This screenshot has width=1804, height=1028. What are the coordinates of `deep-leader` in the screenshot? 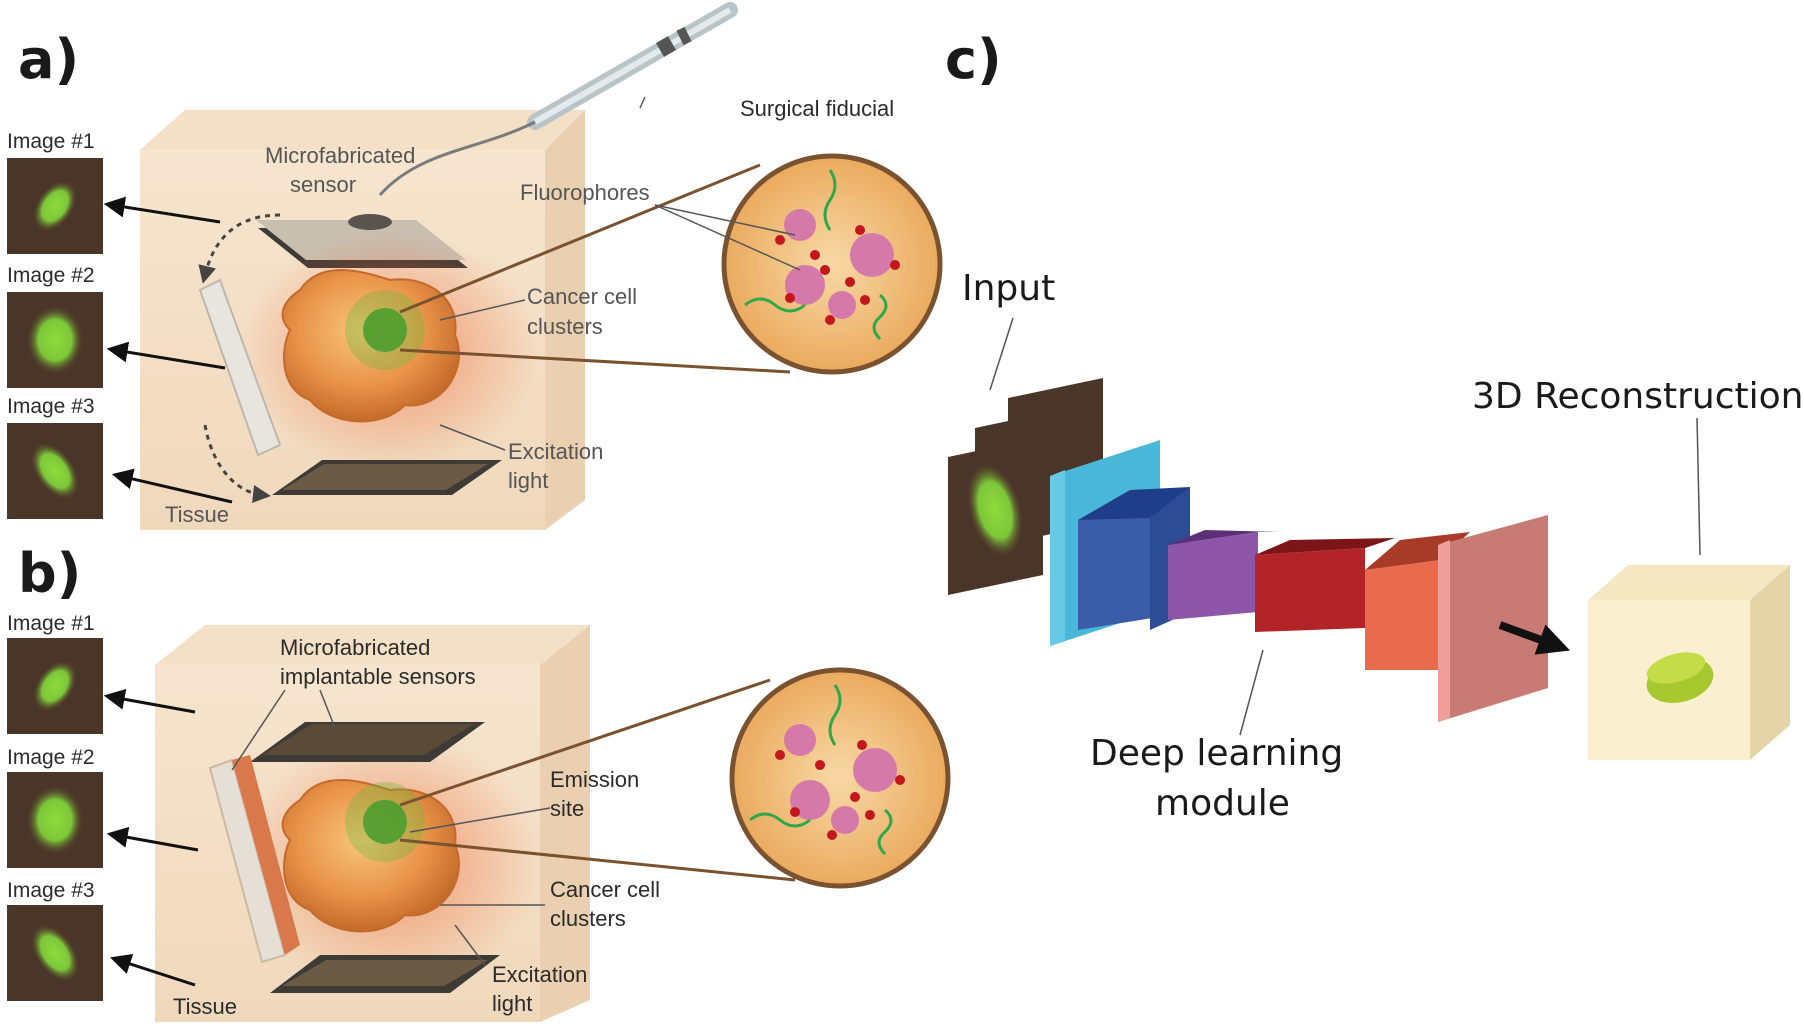 It's located at (1251, 692).